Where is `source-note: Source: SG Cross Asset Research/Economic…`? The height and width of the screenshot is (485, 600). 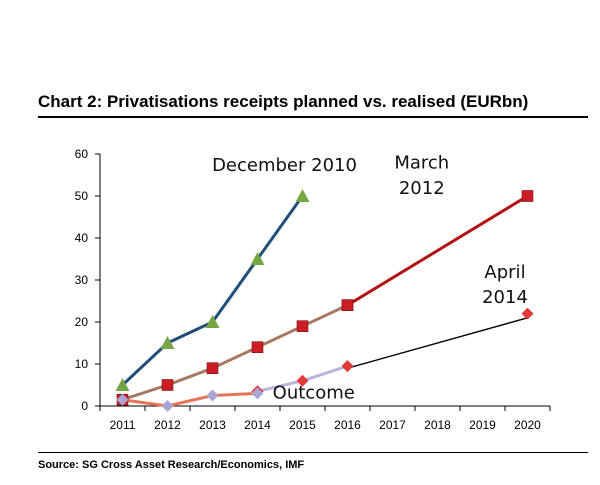 source-note: Source: SG Cross Asset Research/Economic… is located at coordinates (171, 465).